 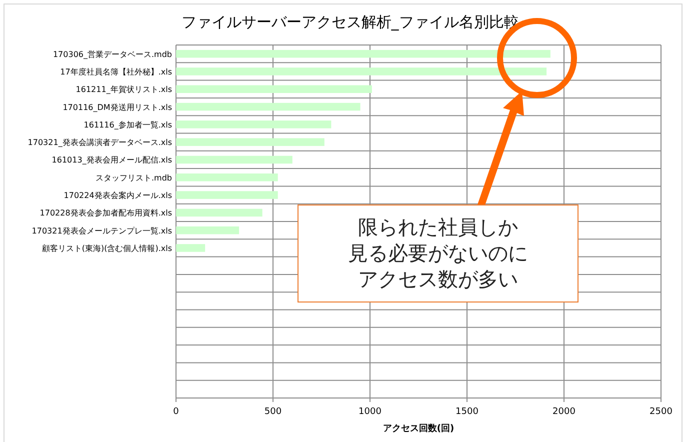 I want to click on y-tick-label: 170224発表会案内メール.xls, so click(x=118, y=195).